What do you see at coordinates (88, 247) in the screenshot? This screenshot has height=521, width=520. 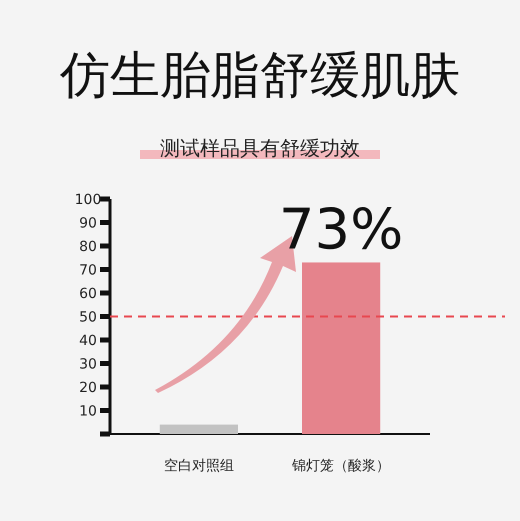 I see `y-tick-label: 80` at bounding box center [88, 247].